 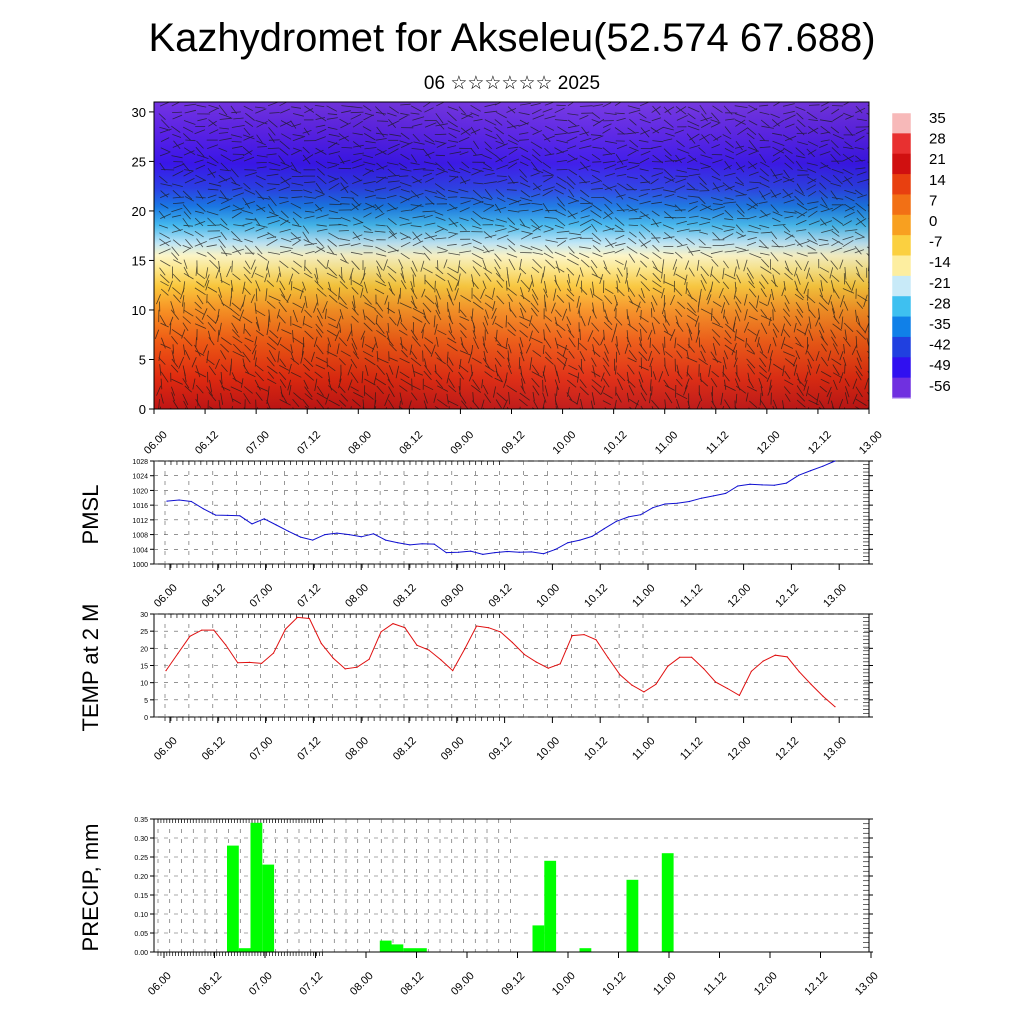 I want to click on pmsl-right-minor, so click(x=866, y=512).